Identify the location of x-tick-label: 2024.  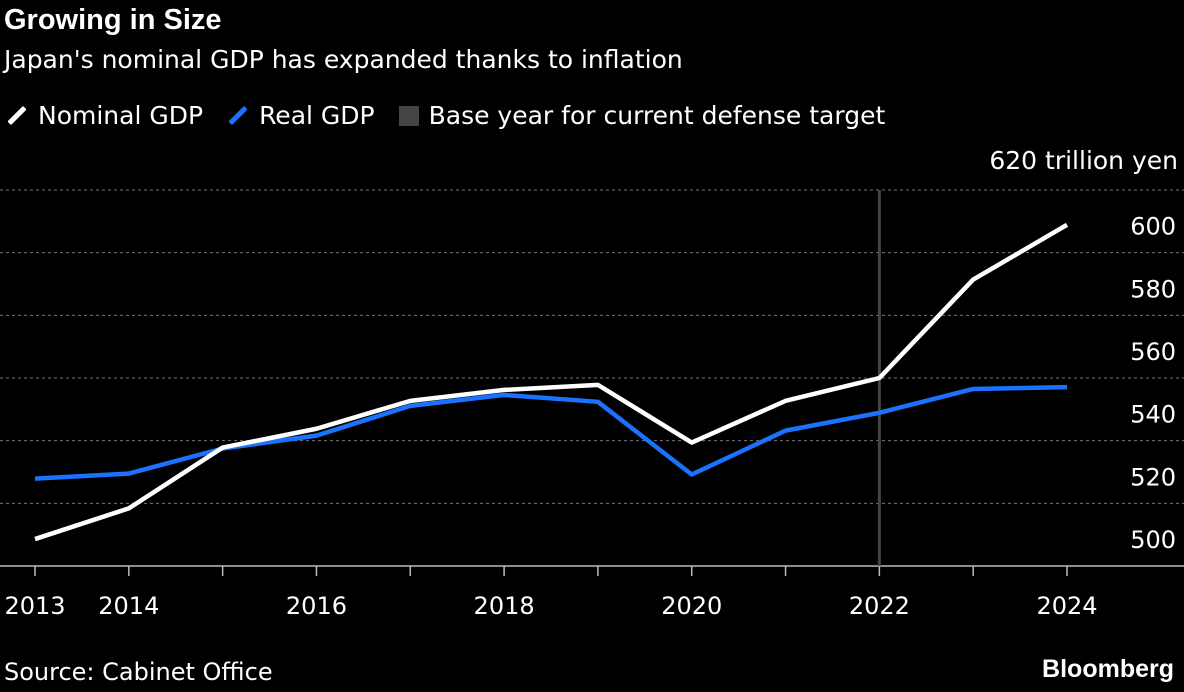
(1066, 606).